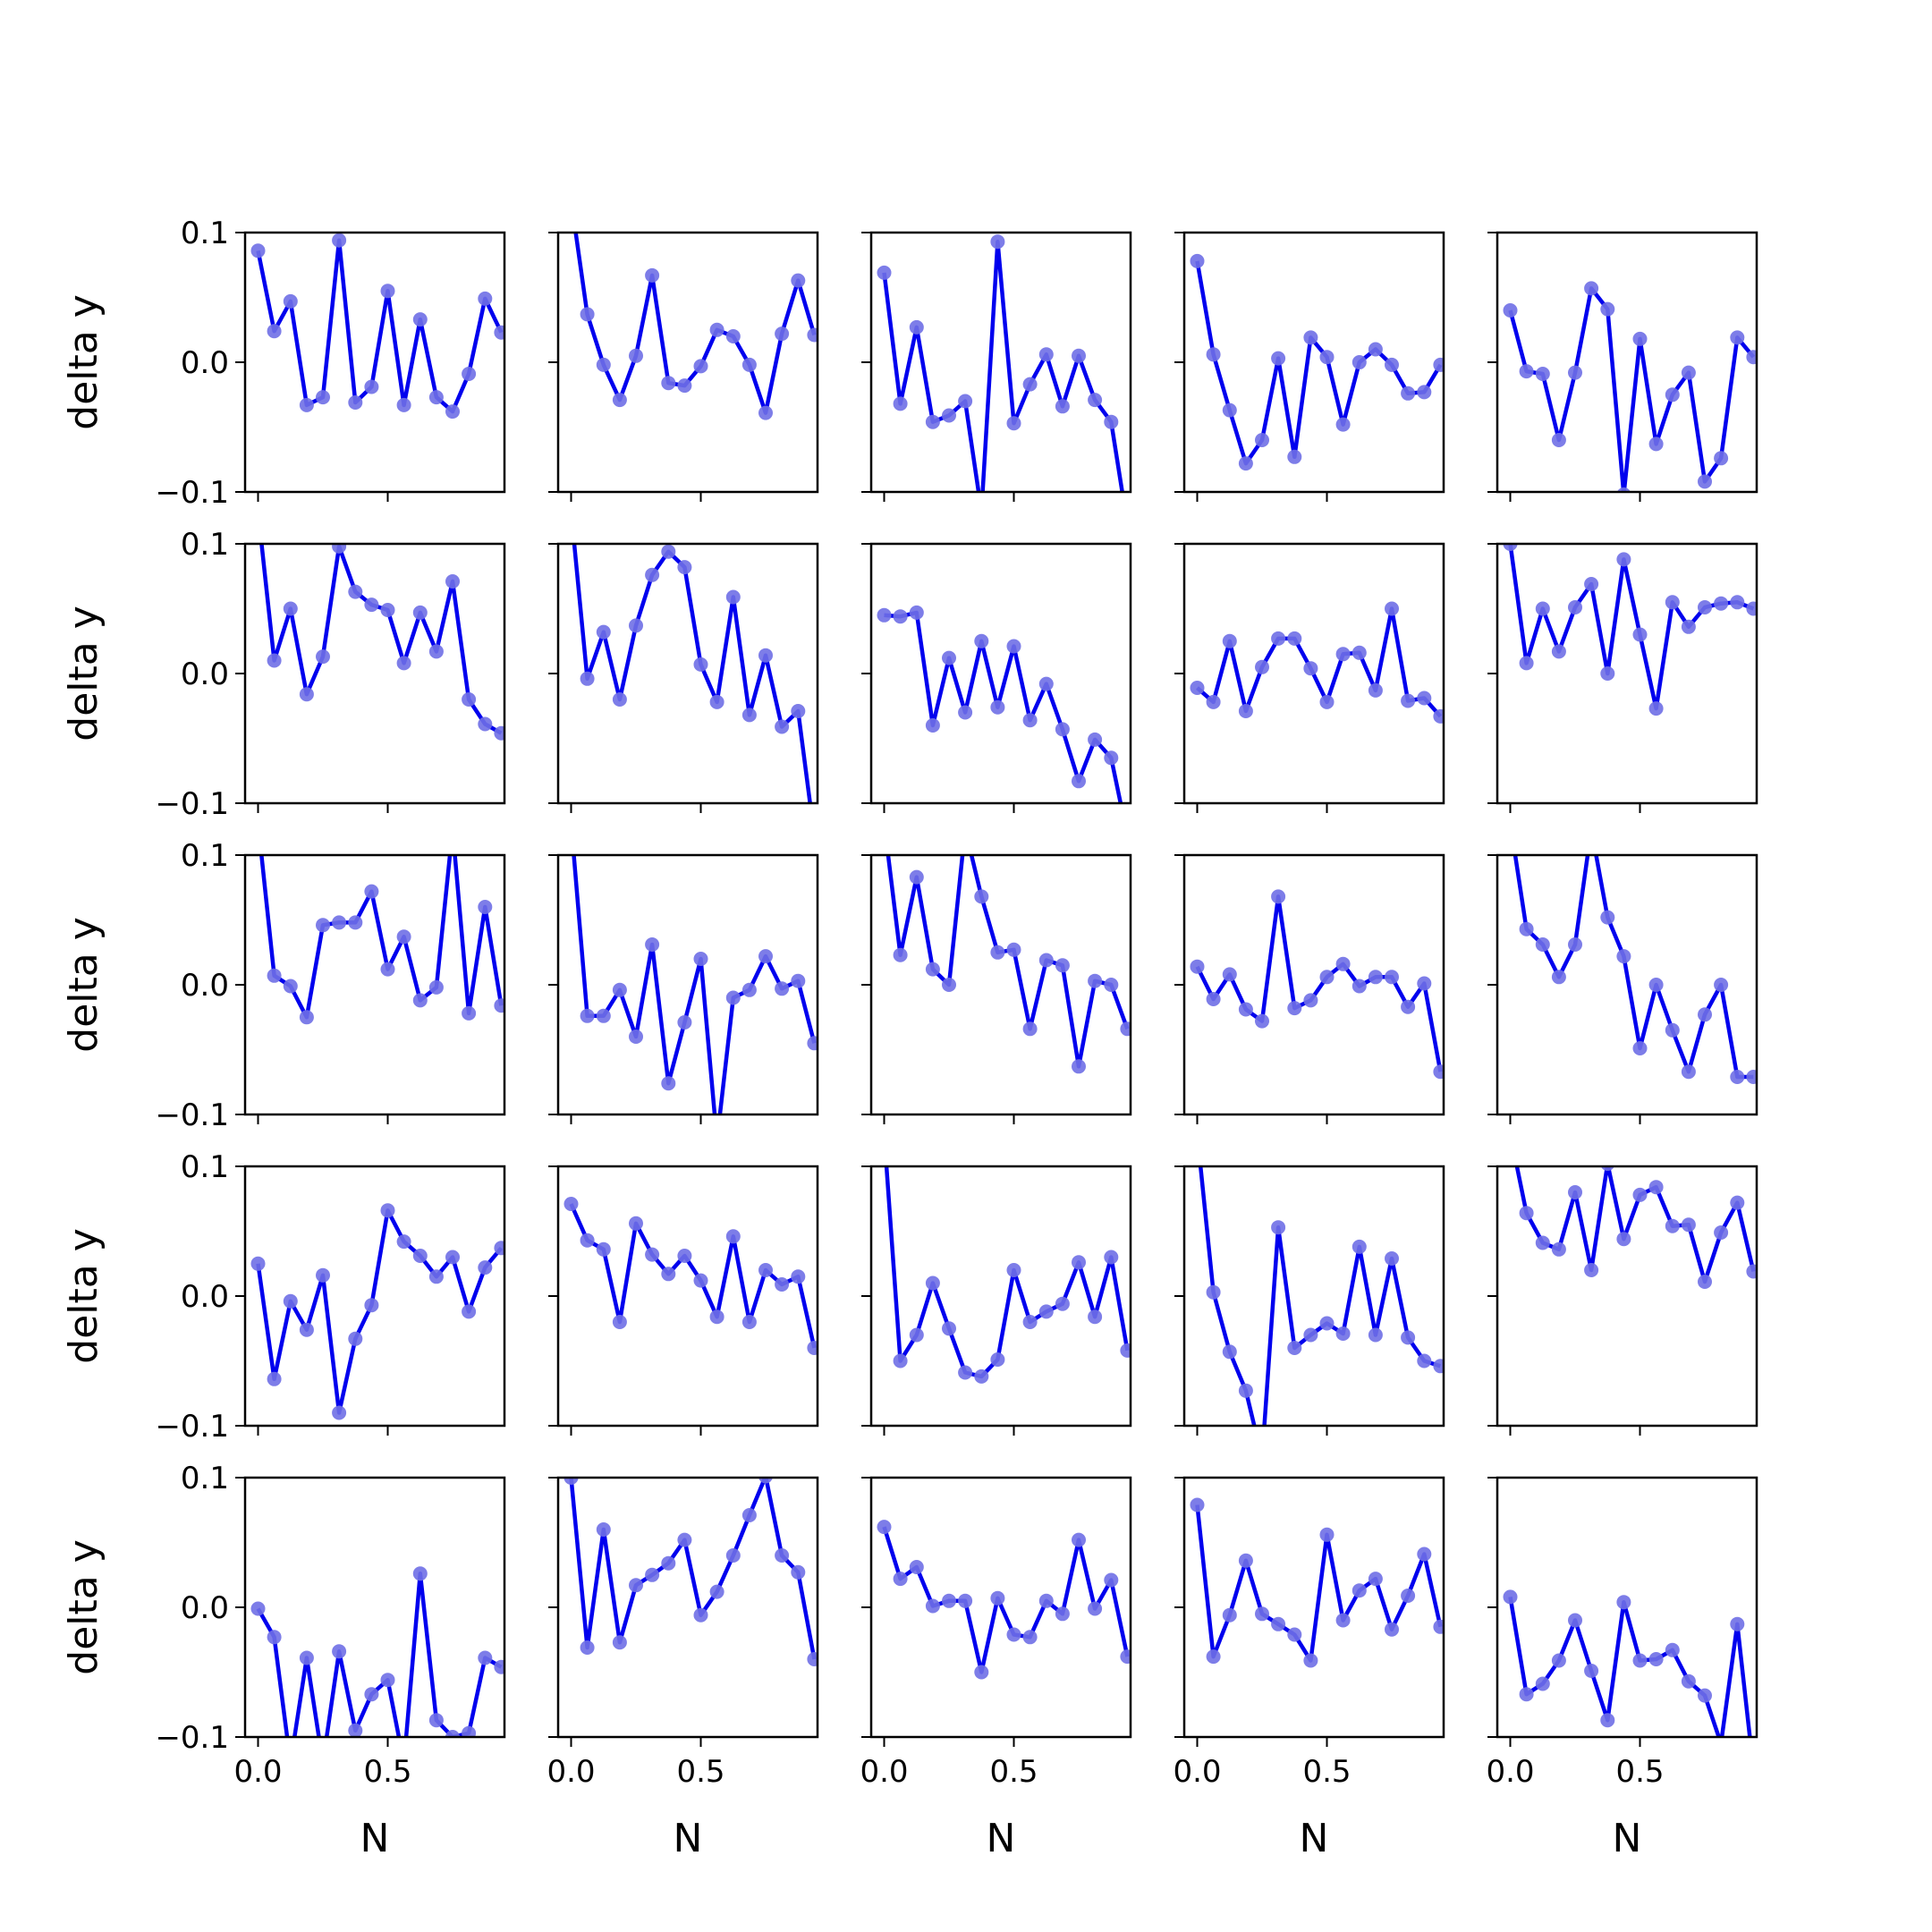 This screenshot has height=1932, width=1932. What do you see at coordinates (571, 1772) in the screenshot?
I see `x-tick-label: 0.0` at bounding box center [571, 1772].